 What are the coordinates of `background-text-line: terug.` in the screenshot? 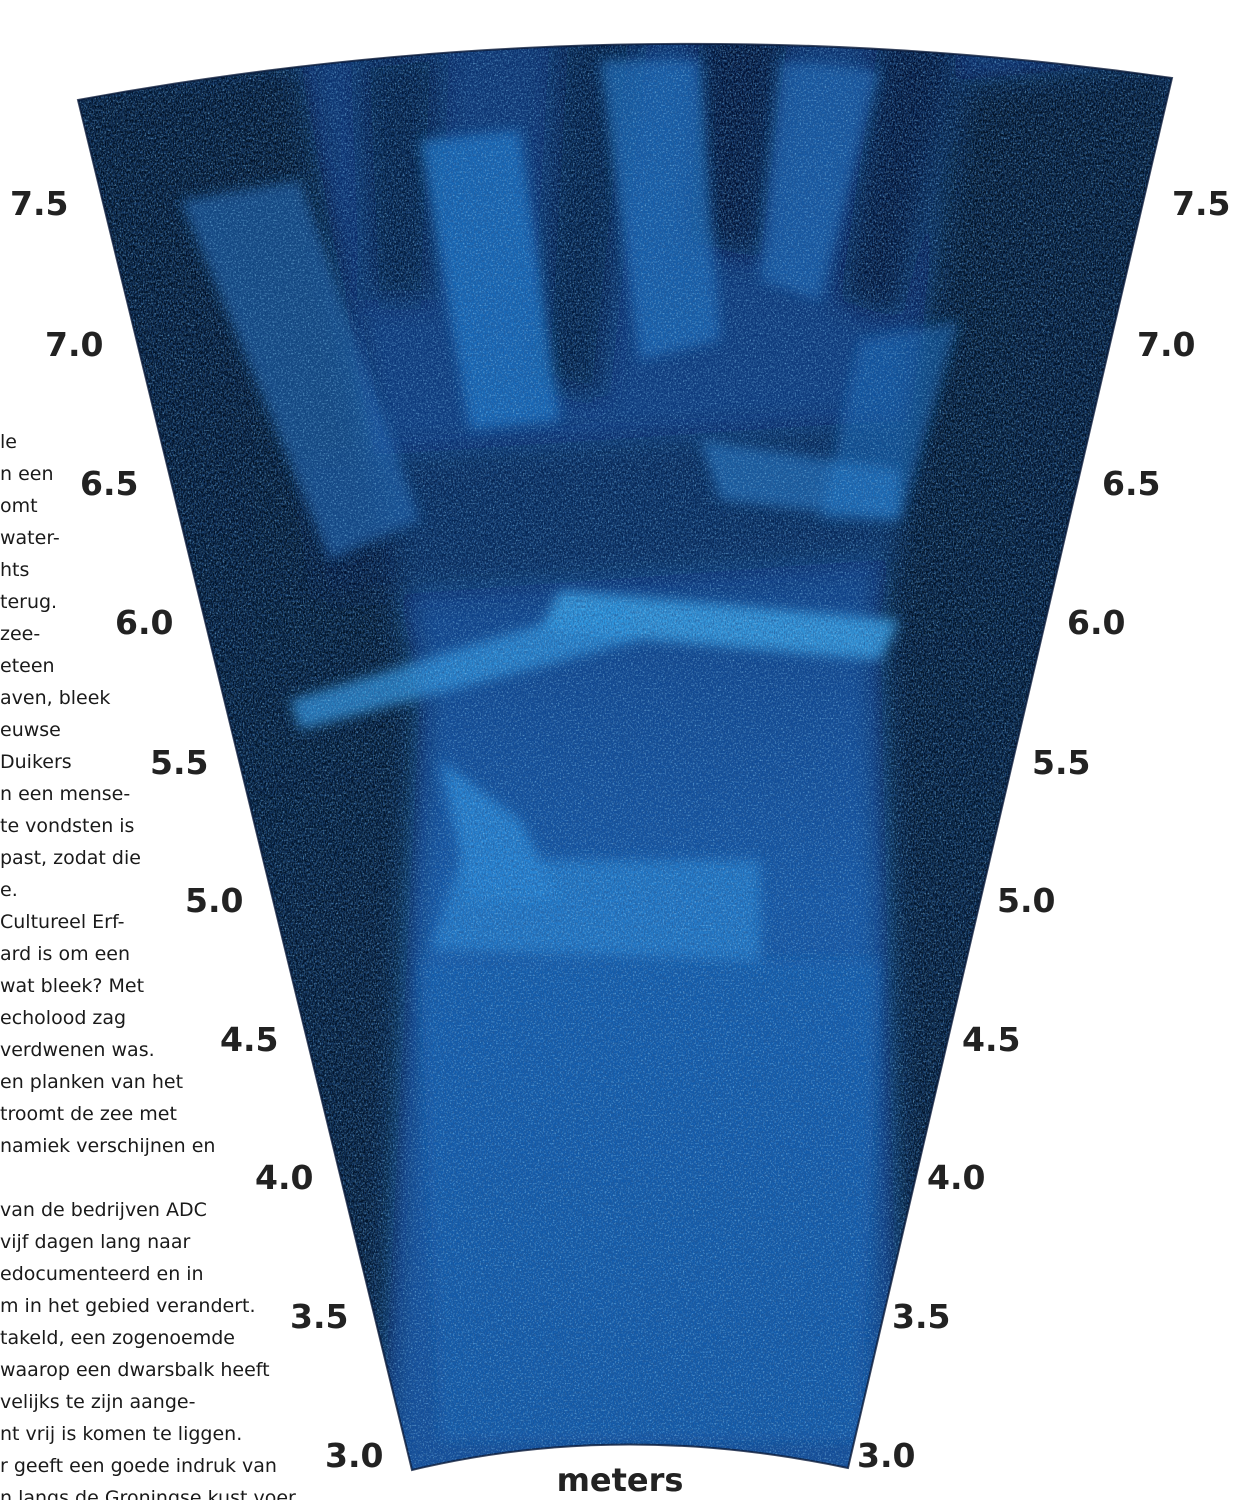 It's located at (29, 602).